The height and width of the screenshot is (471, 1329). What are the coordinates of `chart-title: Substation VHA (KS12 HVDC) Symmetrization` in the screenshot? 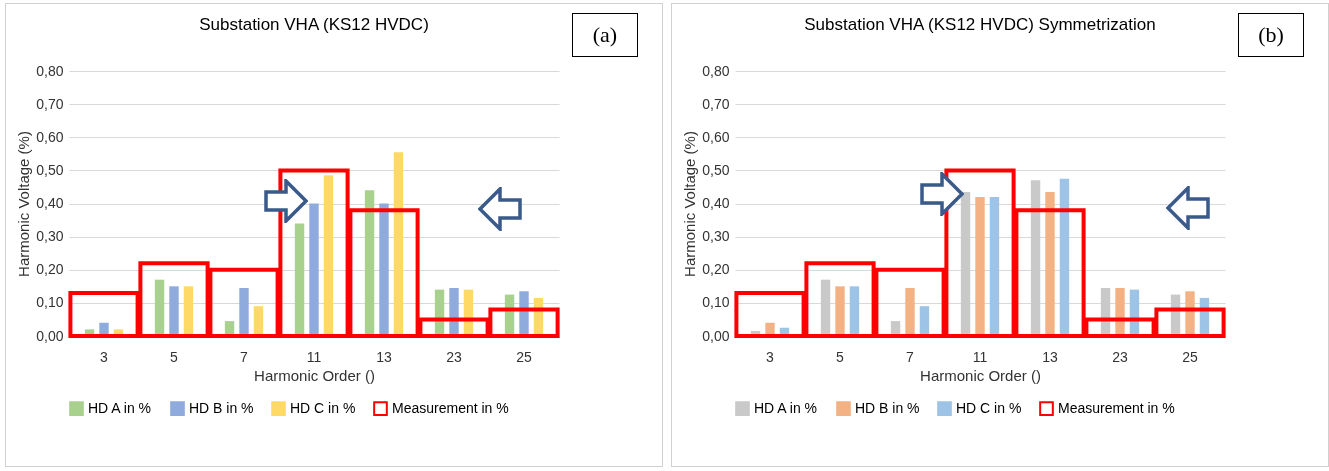 It's located at (980, 24).